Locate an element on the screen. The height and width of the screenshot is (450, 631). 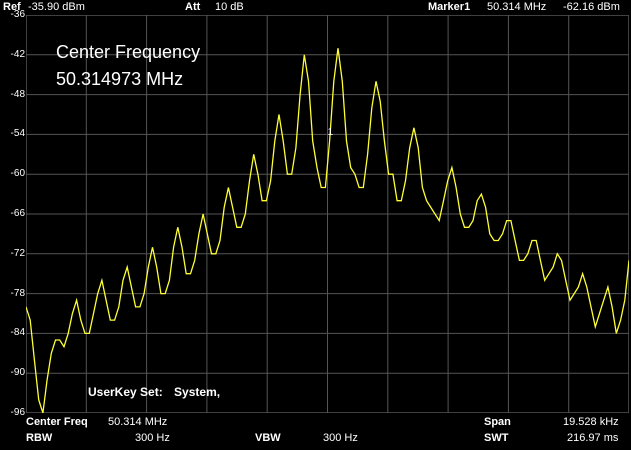
y-tick-label: -72 is located at coordinates (17, 253).